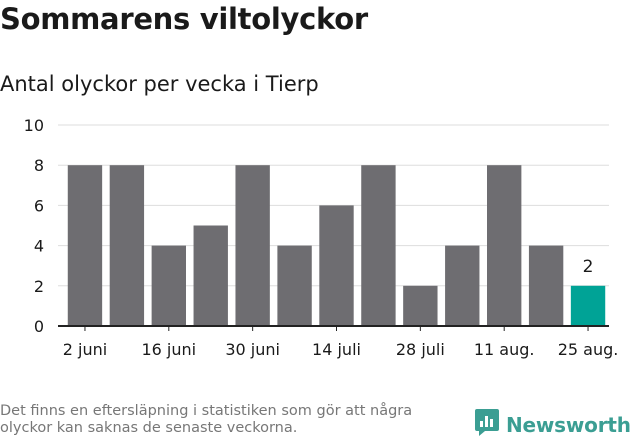  What do you see at coordinates (85, 349) in the screenshot?
I see `x-tick-label: 2 juni` at bounding box center [85, 349].